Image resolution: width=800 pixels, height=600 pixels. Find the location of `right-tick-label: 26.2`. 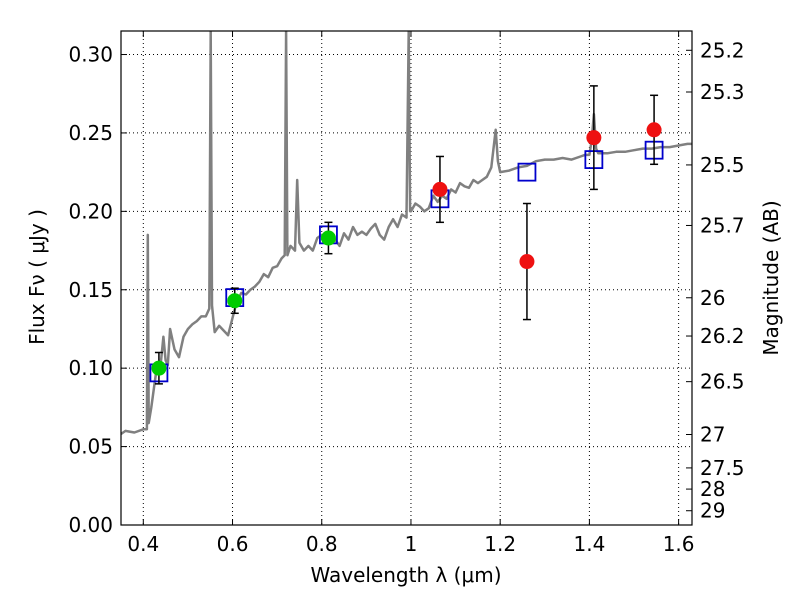

right-tick-label: 26.2 is located at coordinates (722, 336).